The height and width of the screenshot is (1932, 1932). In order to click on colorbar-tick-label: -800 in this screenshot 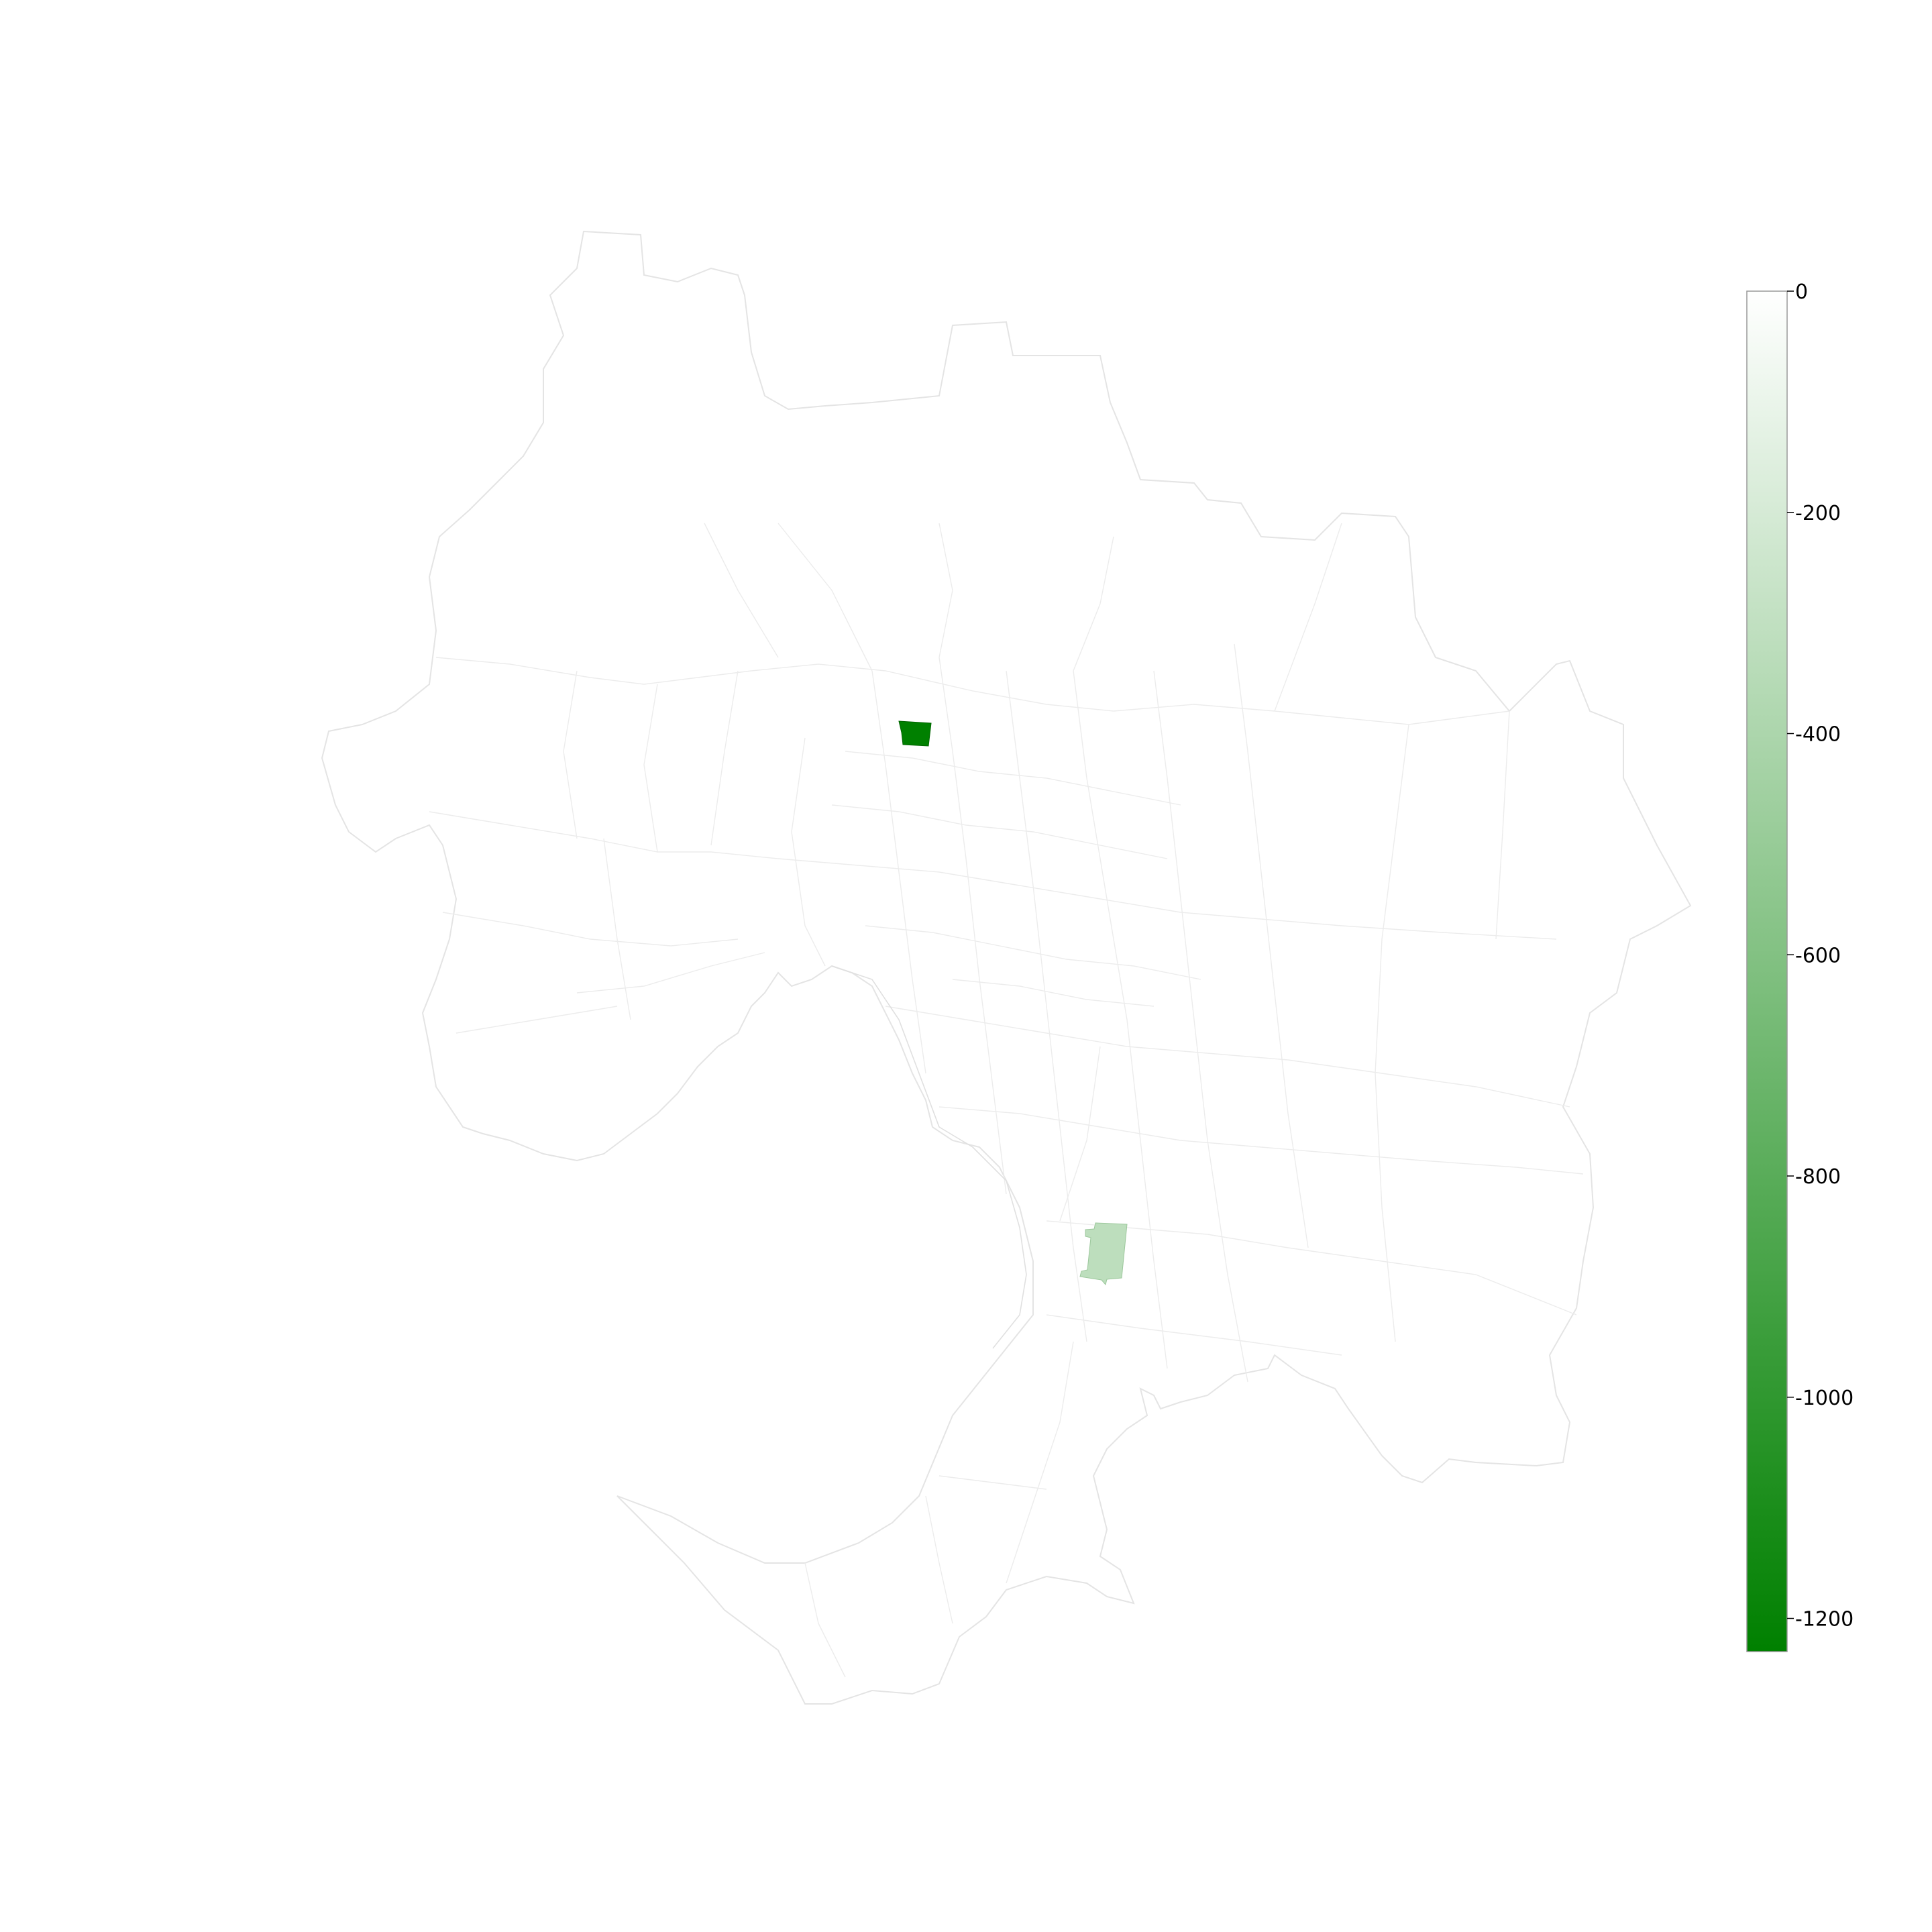, I will do `click(1818, 1177)`.